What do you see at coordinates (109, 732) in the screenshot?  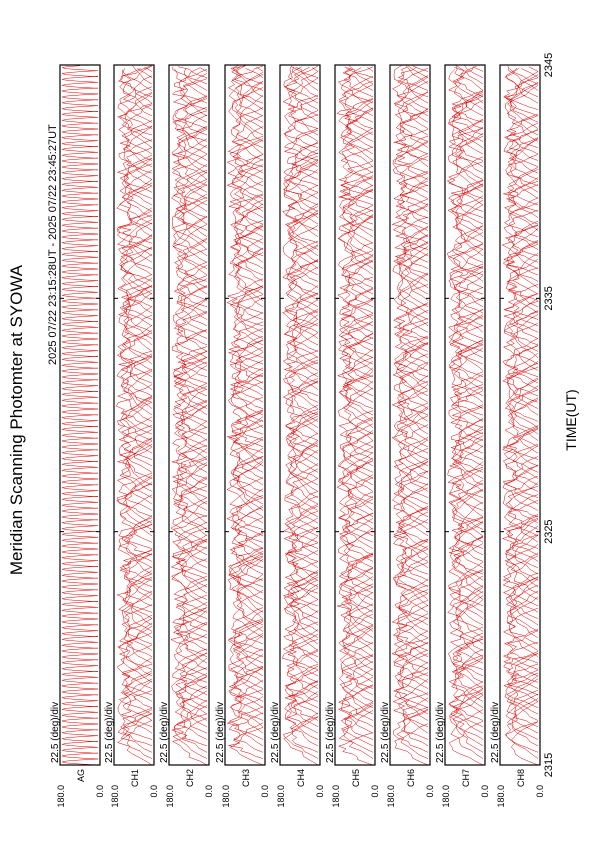 I see `scale-label: 22.5 (deg)/div` at bounding box center [109, 732].